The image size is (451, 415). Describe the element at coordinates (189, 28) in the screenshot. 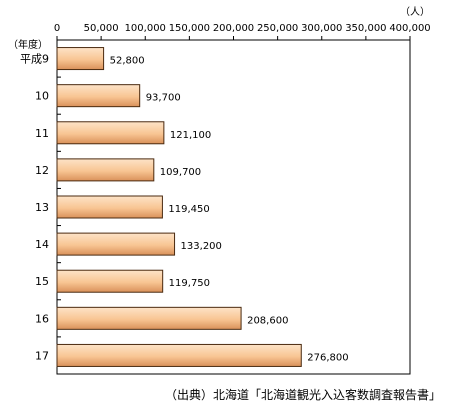

I see `x-tick-label: 150,000` at that location.